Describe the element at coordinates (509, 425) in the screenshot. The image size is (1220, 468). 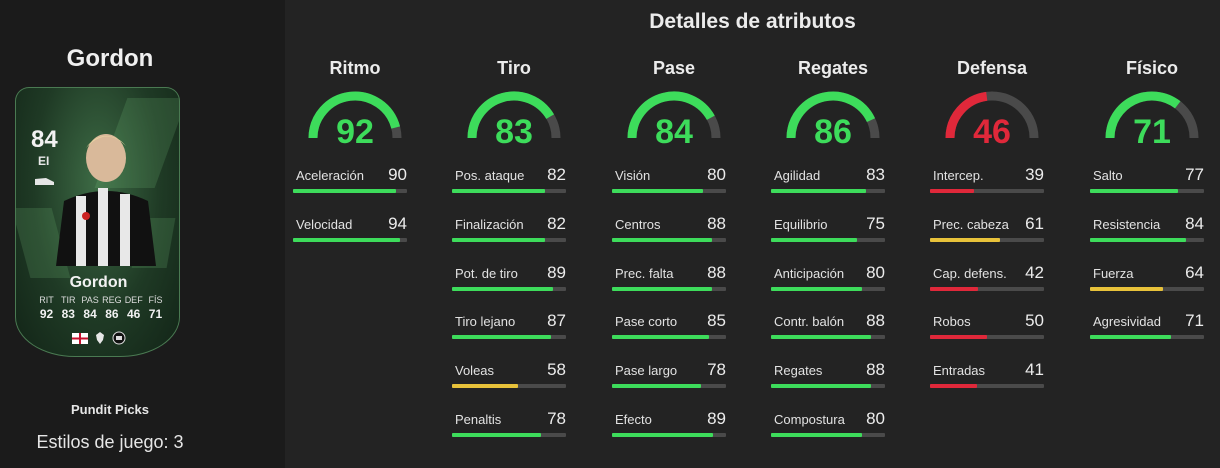
I see `stat-row: Penaltis 78` at that location.